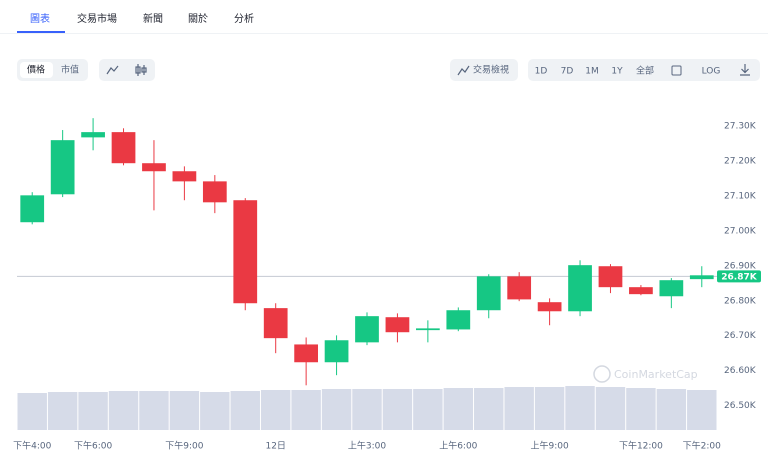 Image resolution: width=768 pixels, height=464 pixels. I want to click on range-button: 全部, so click(645, 71).